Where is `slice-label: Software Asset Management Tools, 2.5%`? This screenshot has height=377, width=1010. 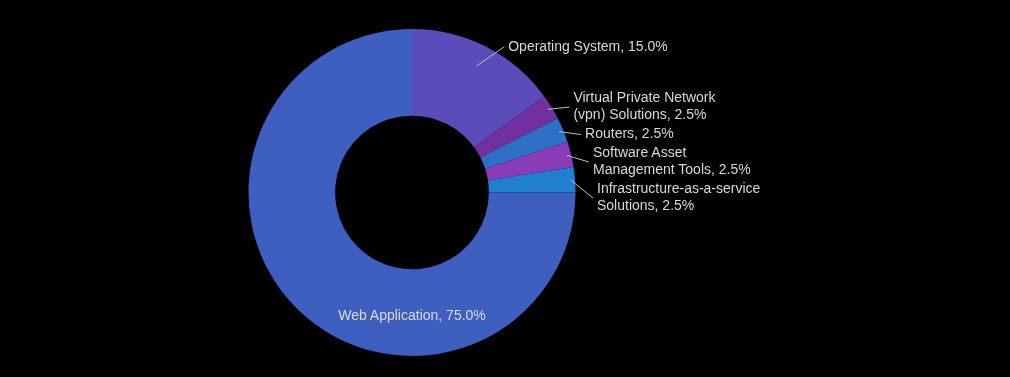 slice-label: Software Asset Management Tools, 2.5% is located at coordinates (671, 161).